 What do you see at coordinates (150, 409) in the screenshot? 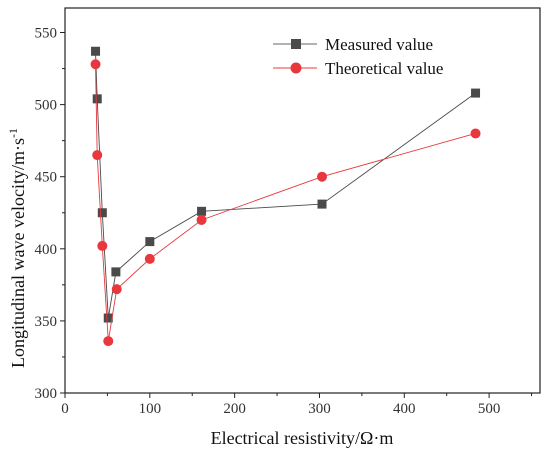
I see `x-tick-label: 100` at bounding box center [150, 409].